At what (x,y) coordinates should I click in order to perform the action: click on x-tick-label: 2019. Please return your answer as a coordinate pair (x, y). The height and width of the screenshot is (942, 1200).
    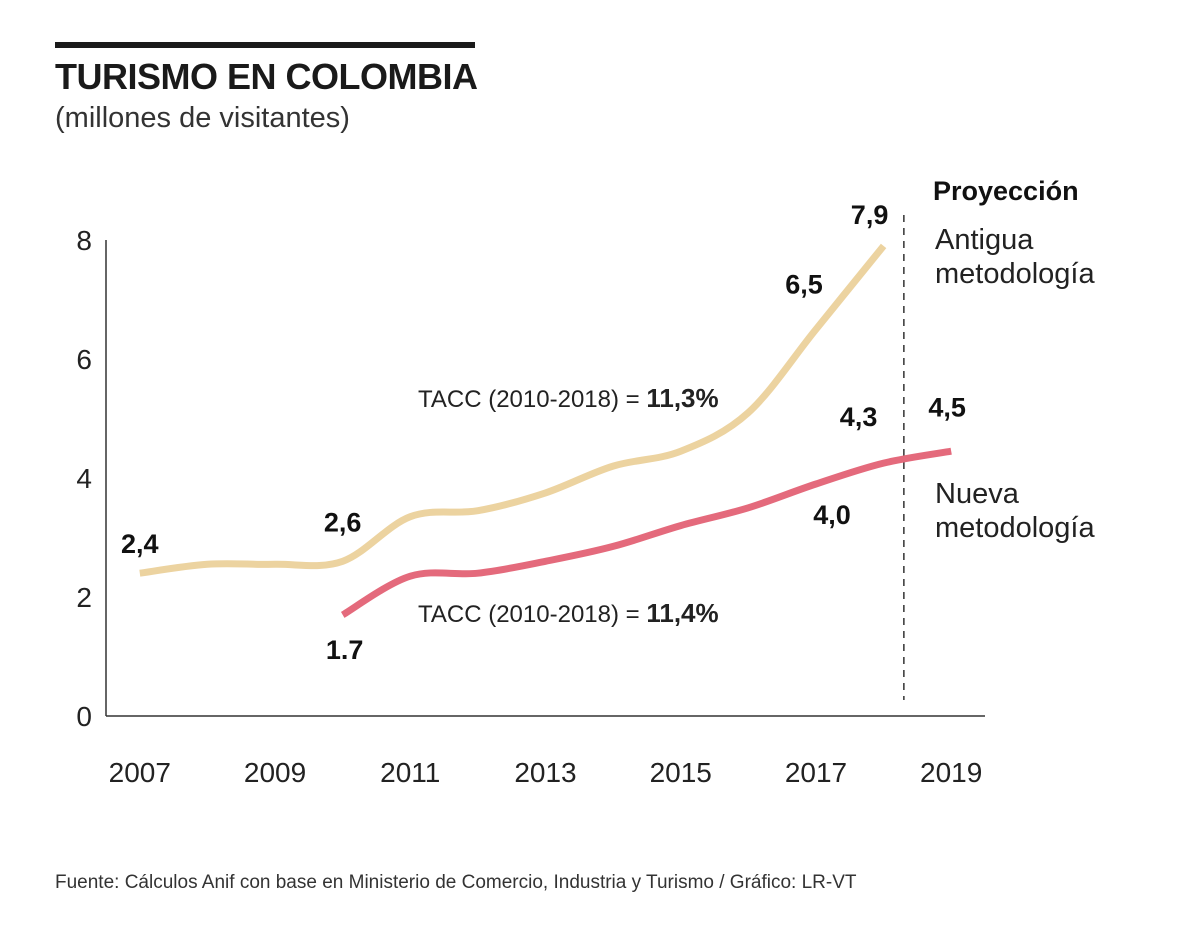
    Looking at the image, I should click on (951, 772).